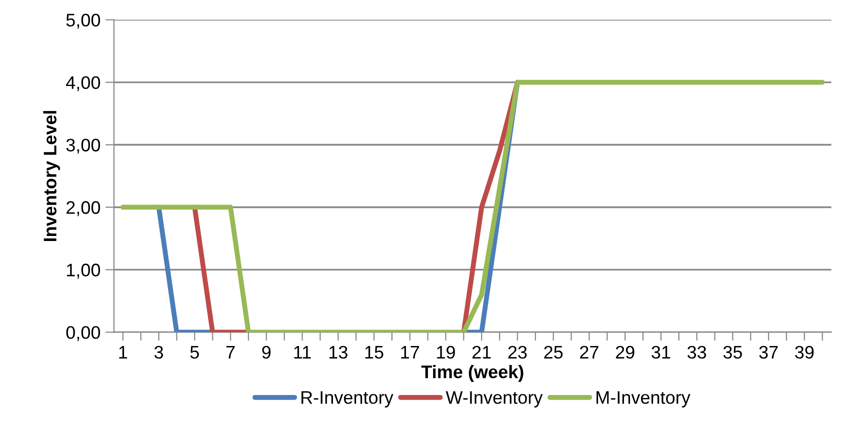 Image resolution: width=844 pixels, height=440 pixels. I want to click on x-tick-label: 37, so click(768, 352).